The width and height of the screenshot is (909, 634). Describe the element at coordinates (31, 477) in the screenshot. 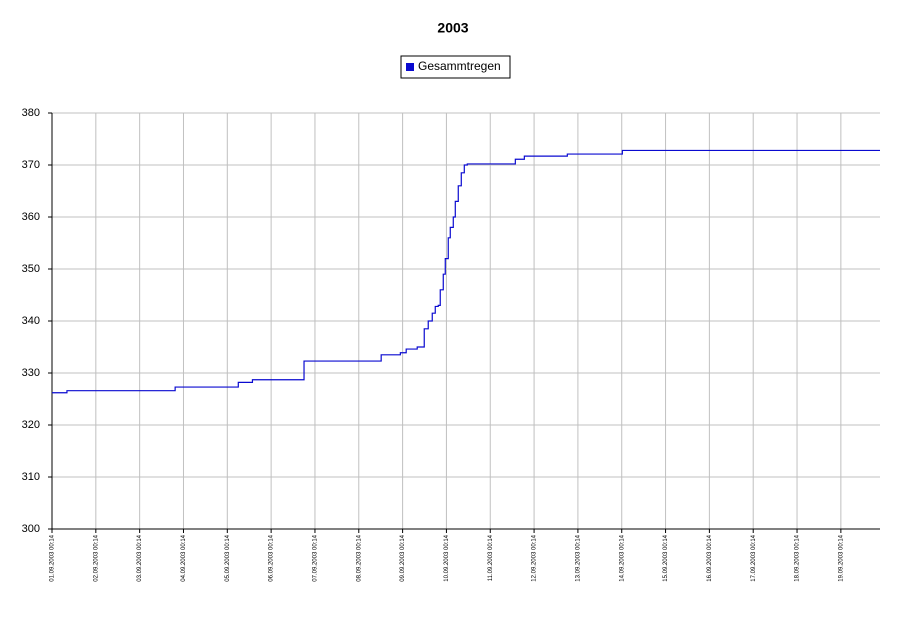

I see `y-tick-label: 310` at that location.